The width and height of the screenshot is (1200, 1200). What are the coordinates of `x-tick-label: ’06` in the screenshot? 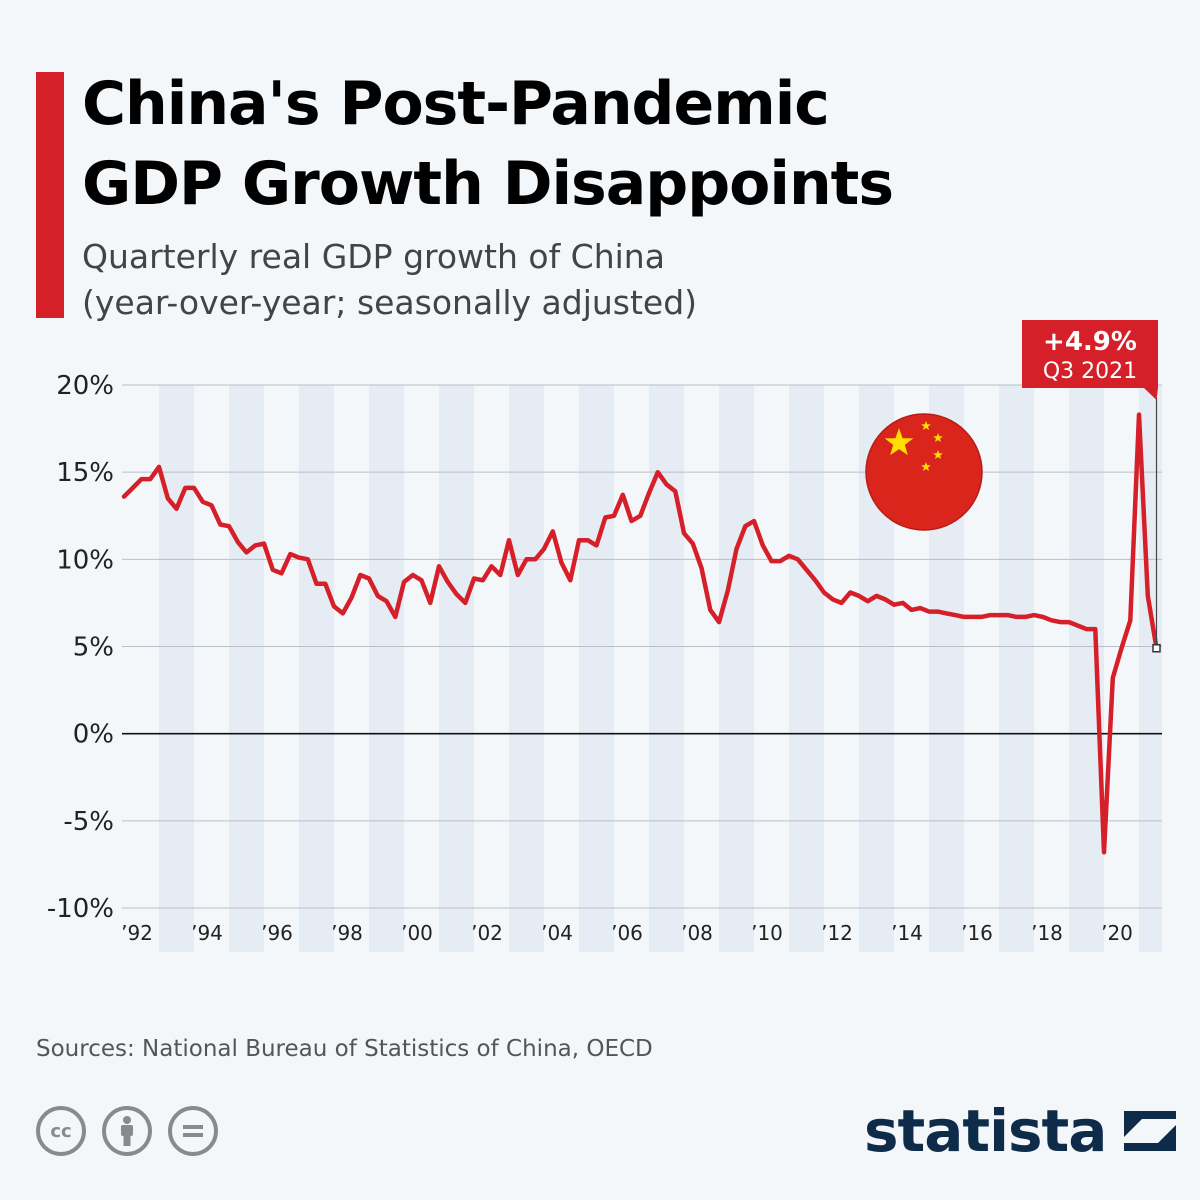 It's located at (627, 933).